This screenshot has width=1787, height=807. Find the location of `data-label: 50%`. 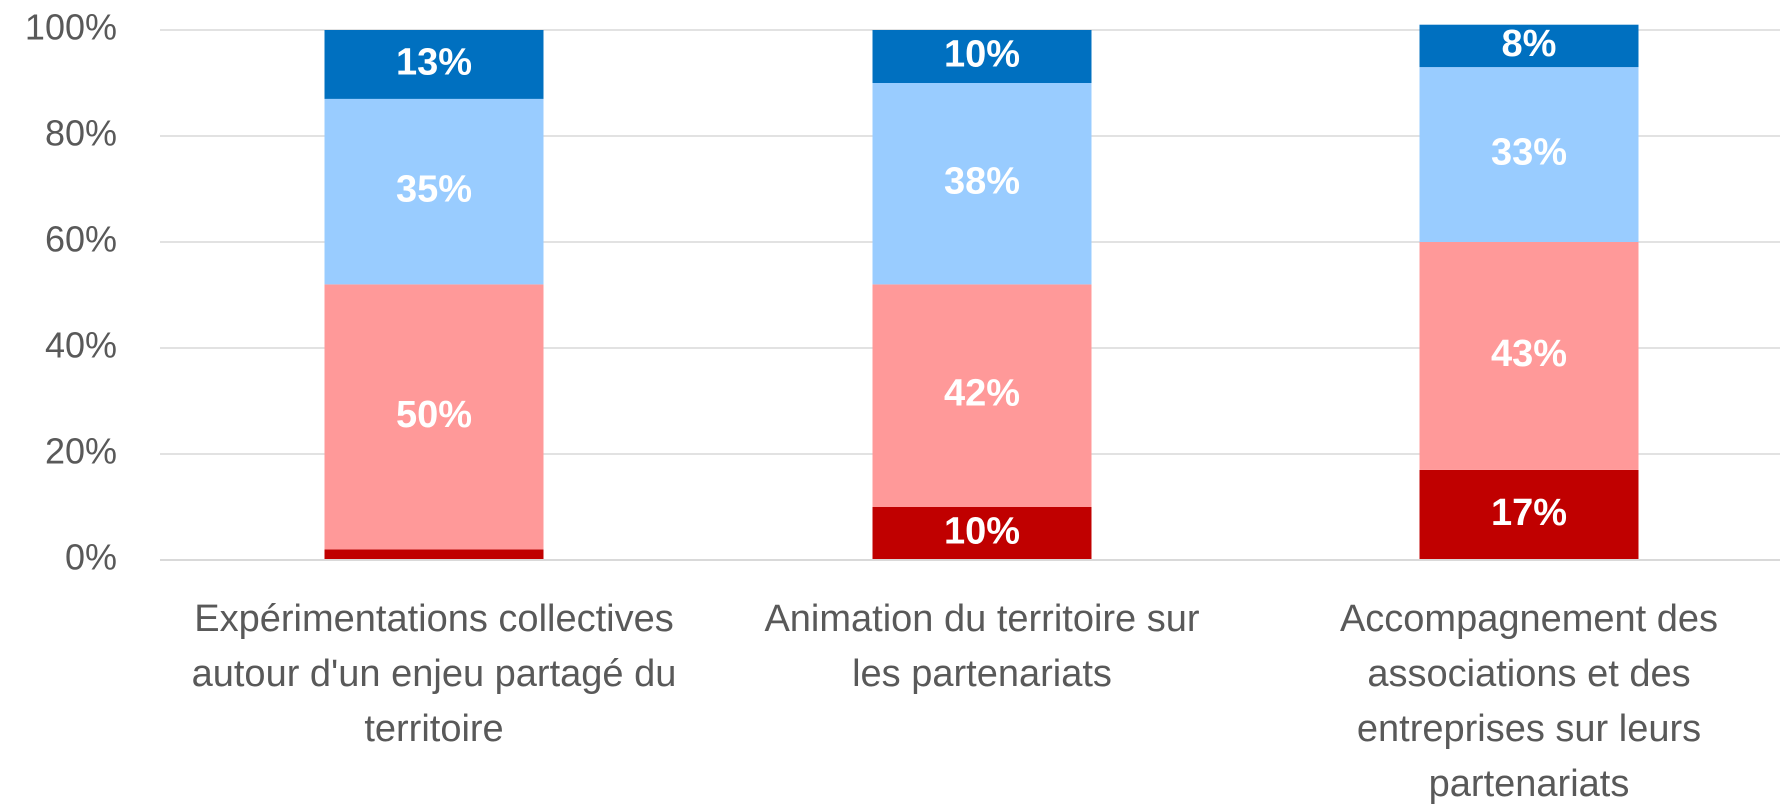

data-label: 50% is located at coordinates (434, 415).